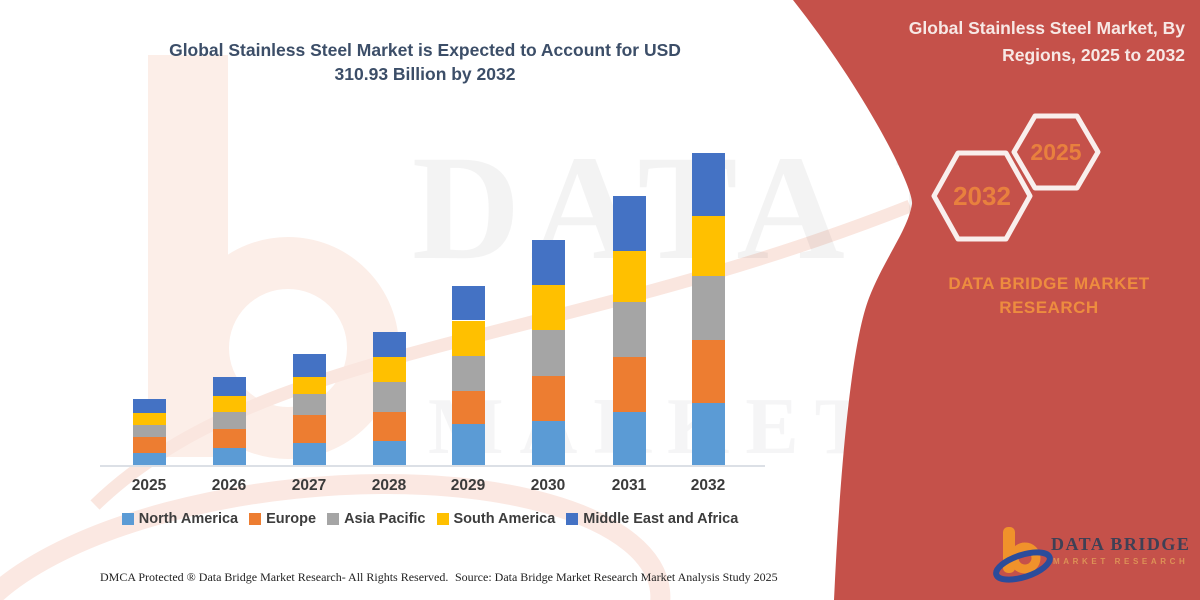 Image resolution: width=1200 pixels, height=600 pixels. Describe the element at coordinates (629, 224) in the screenshot. I see `bar-segment-2031-middle-east-and-africa` at that location.